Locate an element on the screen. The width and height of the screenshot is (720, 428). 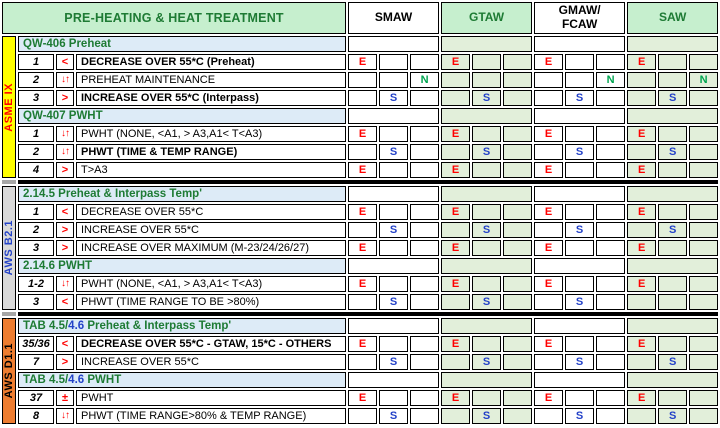
row-number: 35/36 is located at coordinates (36, 344).